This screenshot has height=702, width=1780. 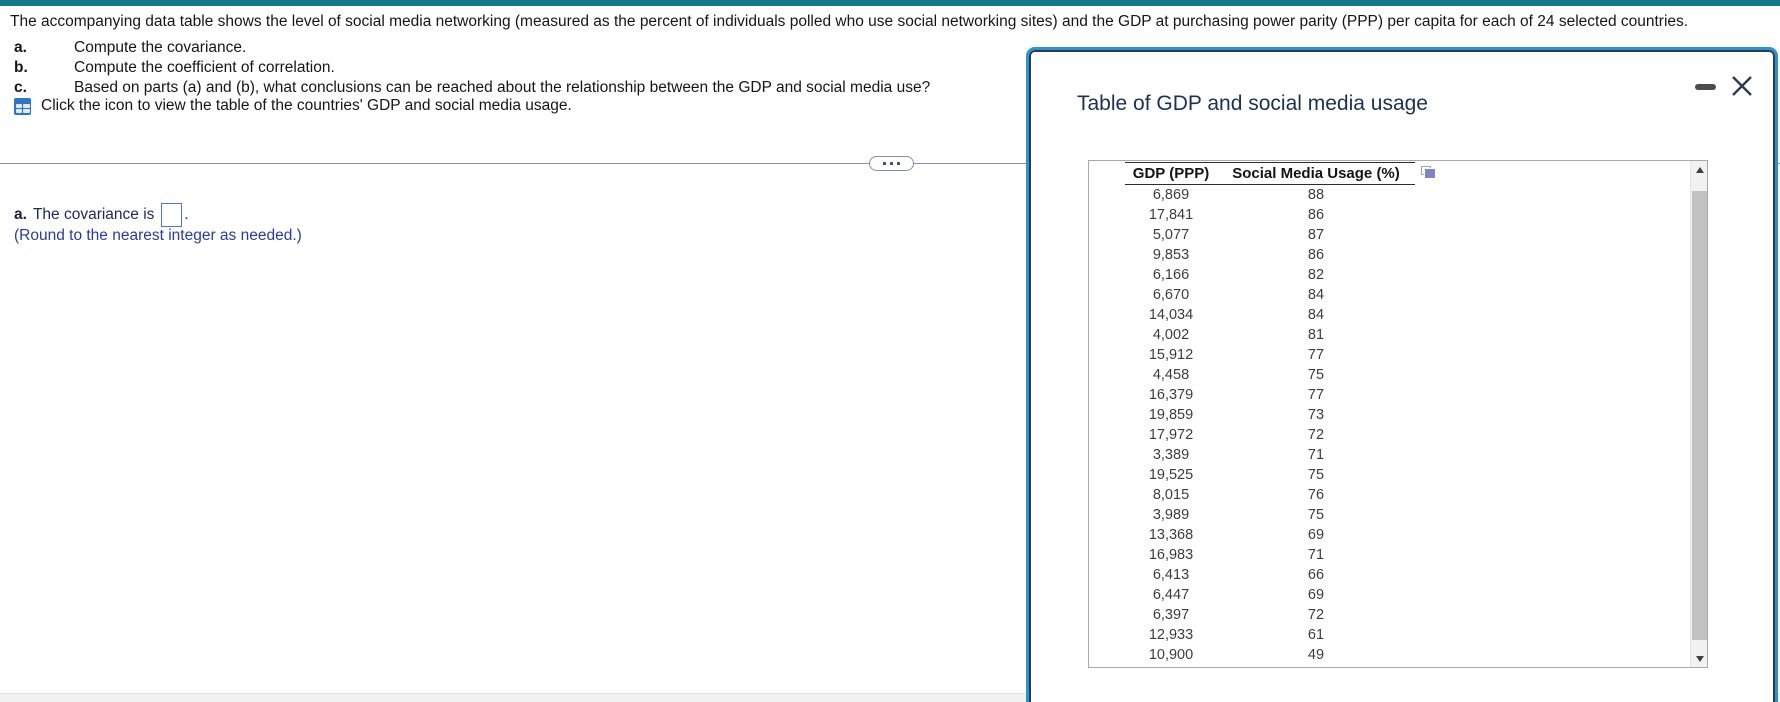 I want to click on gdp-cell: 9,853, so click(x=1171, y=255).